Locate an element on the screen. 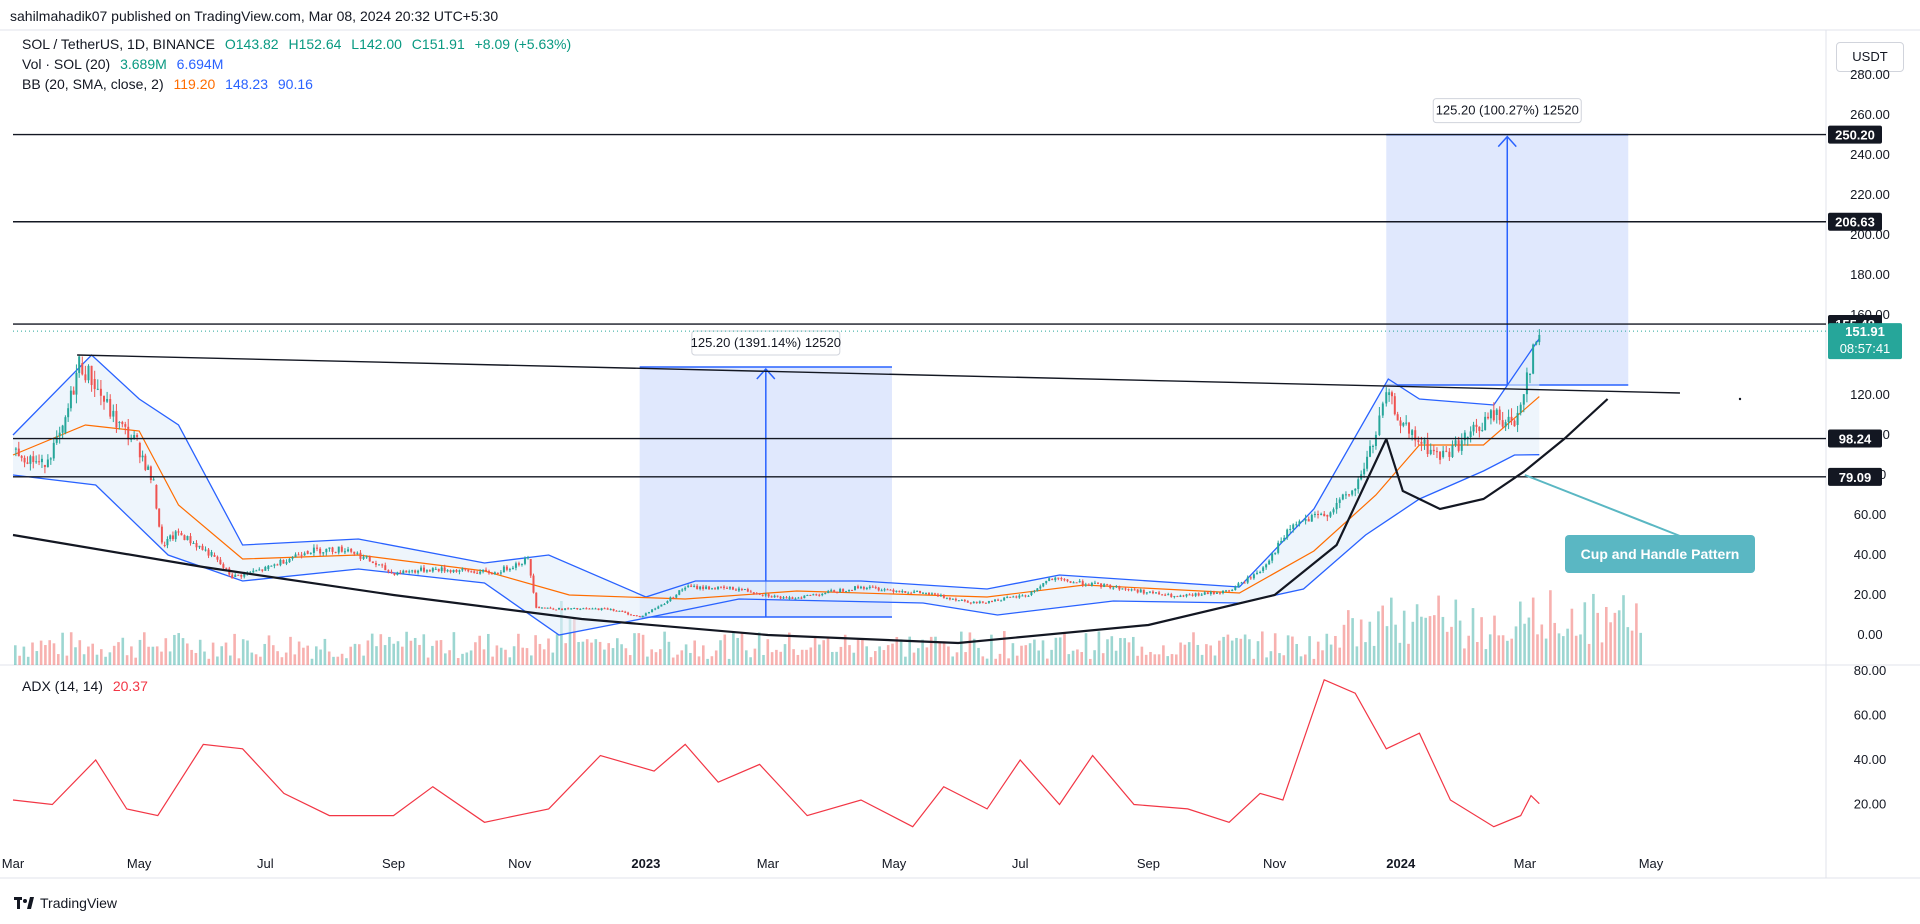  measure-arrowhead is located at coordinates (766, 373).